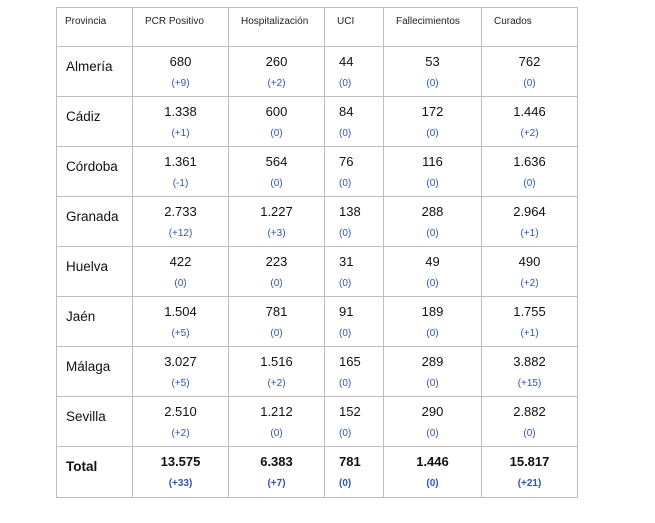  What do you see at coordinates (529, 361) in the screenshot?
I see `curados-value: 3.882` at bounding box center [529, 361].